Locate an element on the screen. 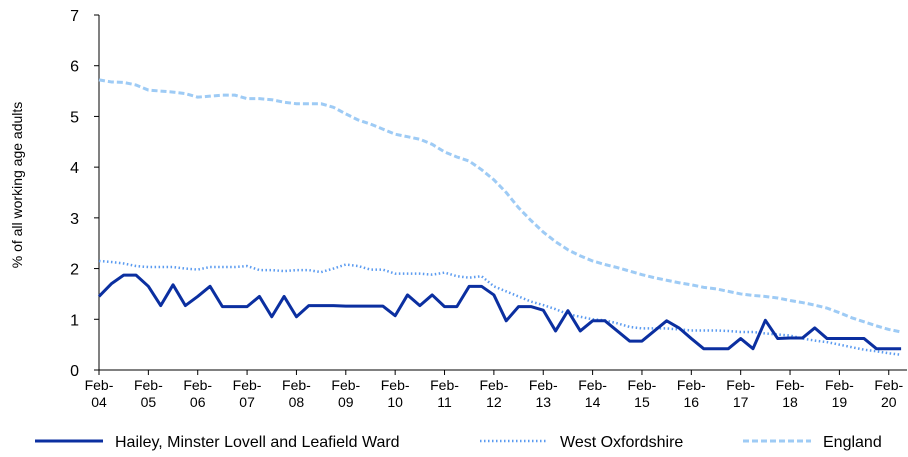 This screenshot has width=908, height=457. x-tick-label: Feb-07 is located at coordinates (247, 393).